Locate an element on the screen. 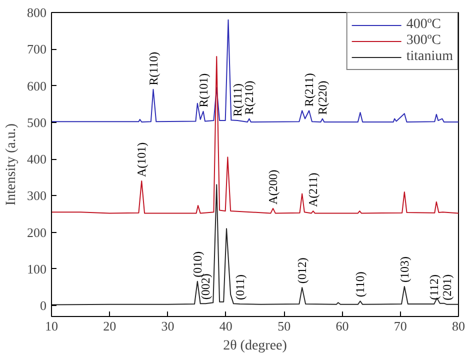 This screenshot has width=474, height=360. legend-label: 300ºC is located at coordinates (424, 41).